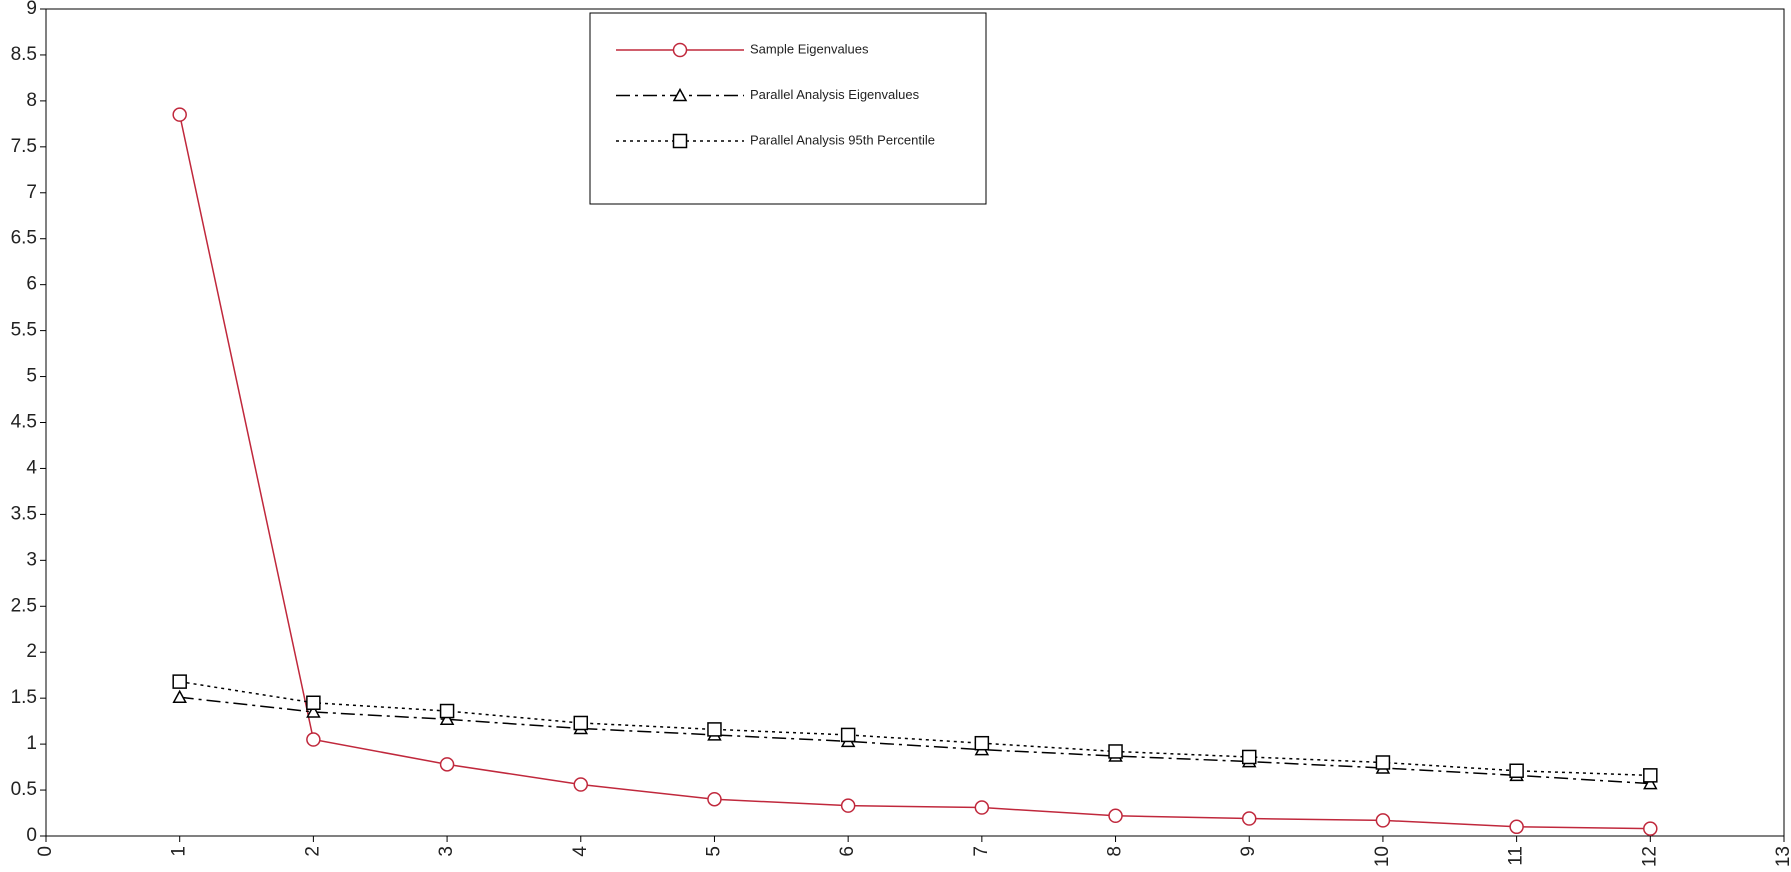  I want to click on y-tick-label: 6.5, so click(24, 238).